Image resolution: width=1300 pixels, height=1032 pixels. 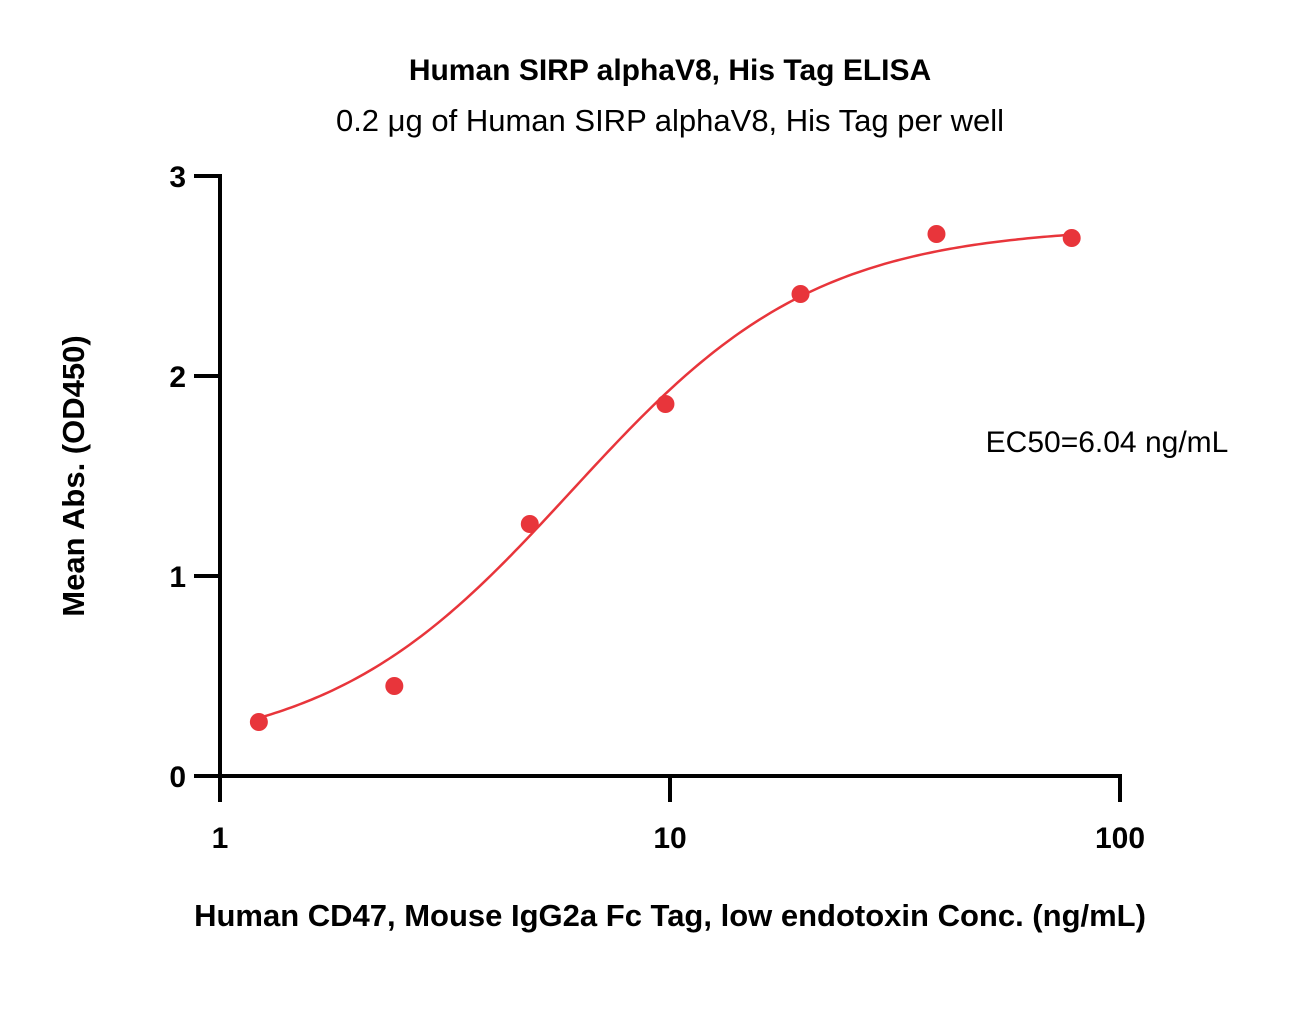 I want to click on y-axis-label: Mean Abs. (OD450), so click(x=73, y=475).